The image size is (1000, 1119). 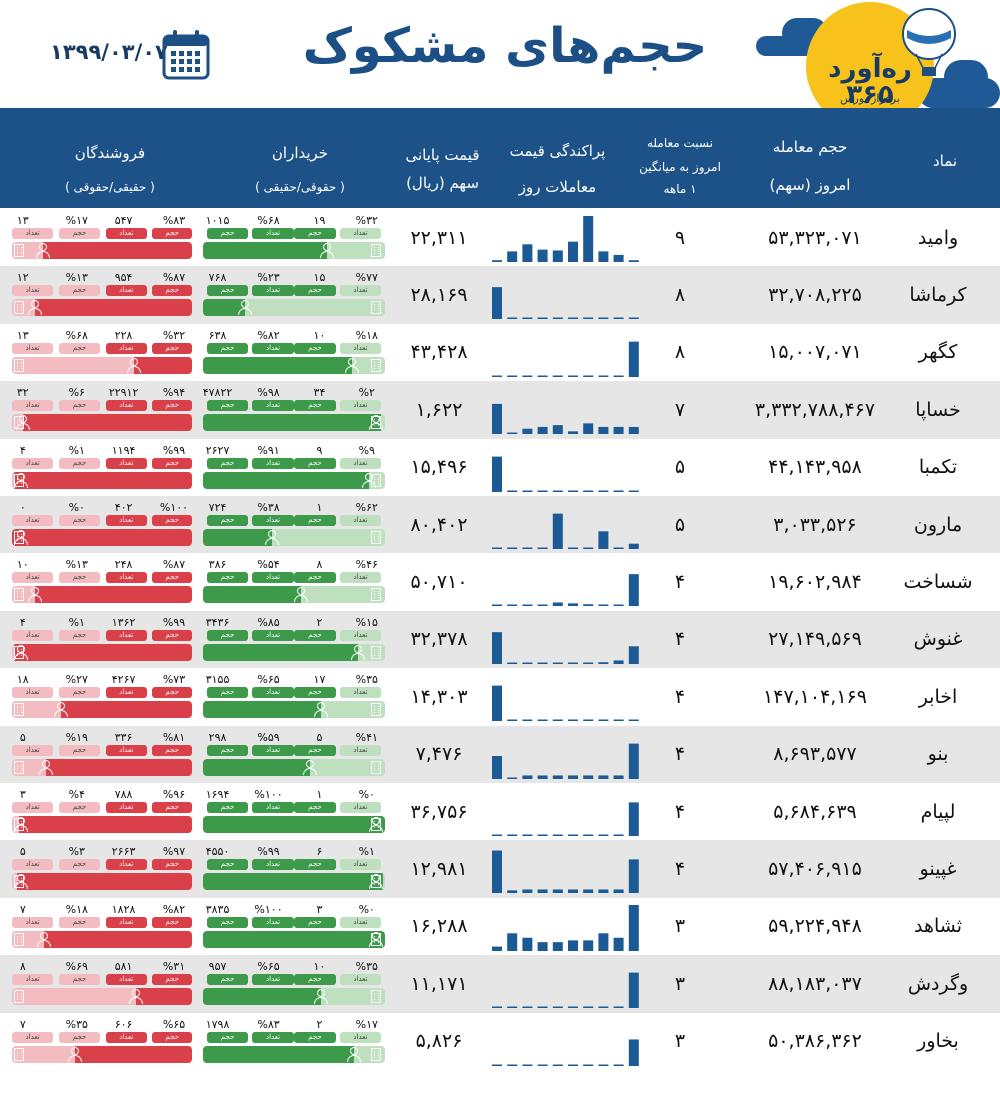 What do you see at coordinates (945, 161) in the screenshot?
I see `col-symbol-label: نماد` at bounding box center [945, 161].